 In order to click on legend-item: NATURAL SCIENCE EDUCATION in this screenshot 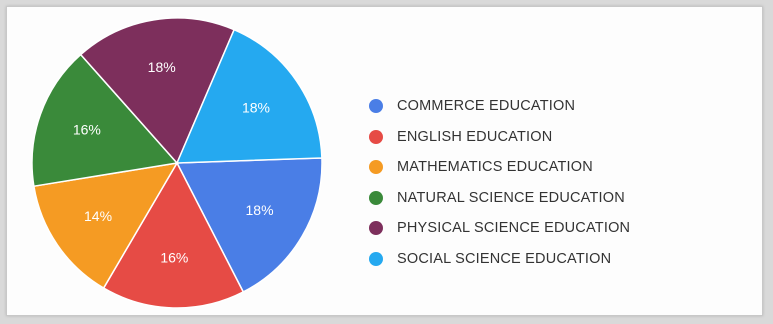, I will do `click(559, 198)`.